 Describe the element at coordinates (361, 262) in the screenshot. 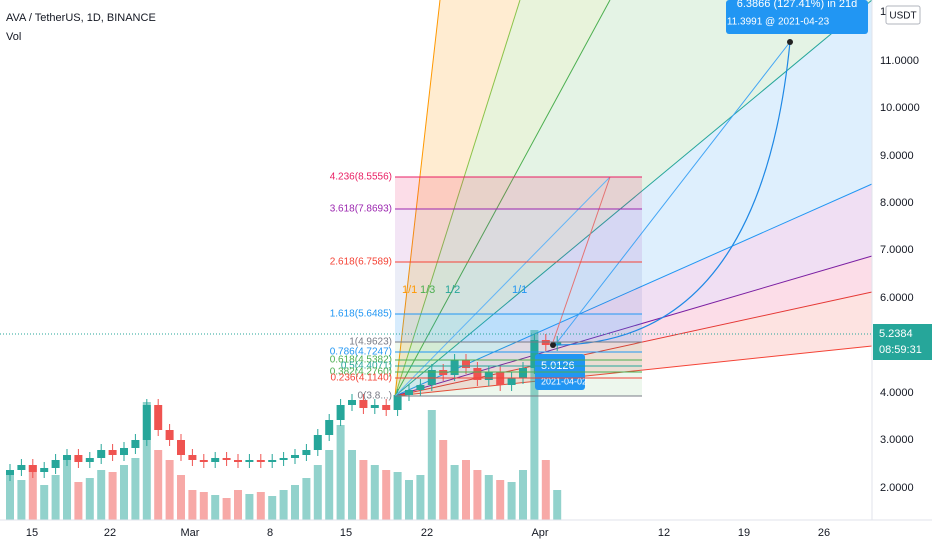

I see `fib-label: 2.618(6.7589)` at that location.